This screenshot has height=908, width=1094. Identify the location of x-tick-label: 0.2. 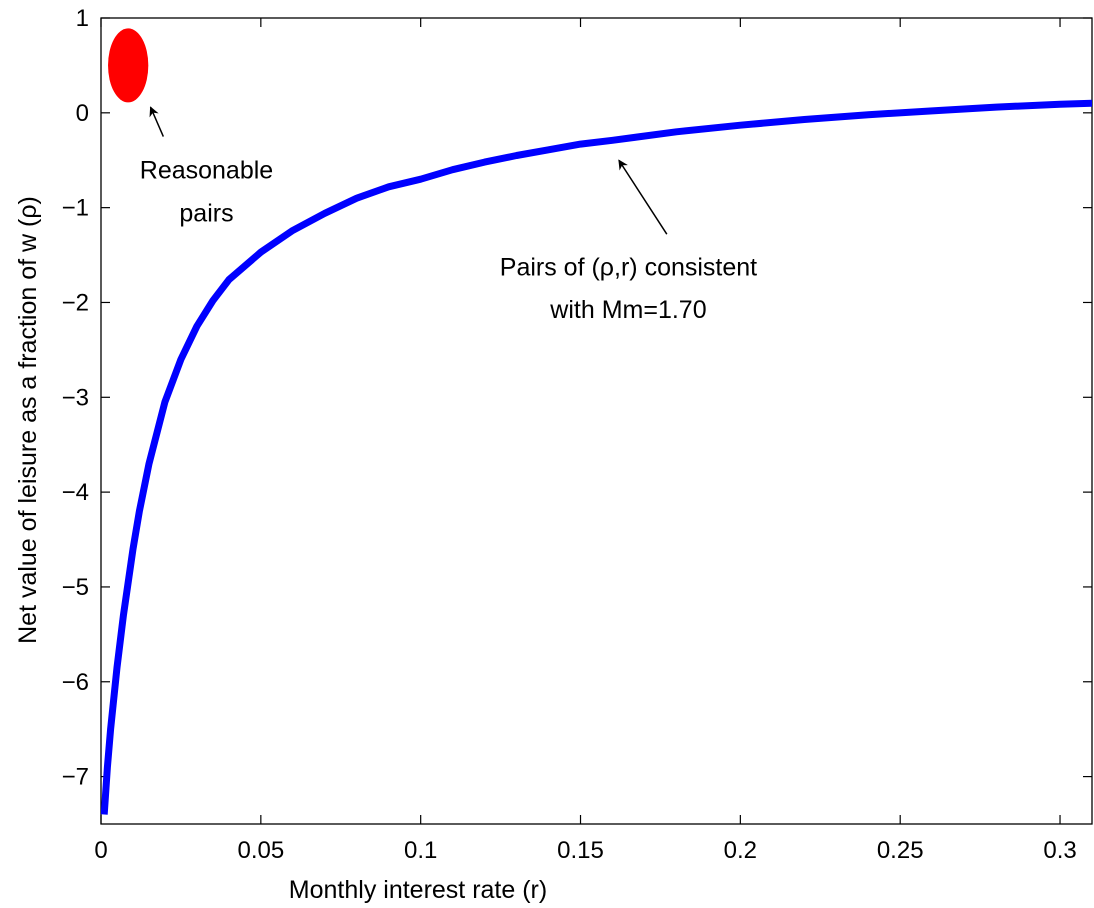
(740, 850).